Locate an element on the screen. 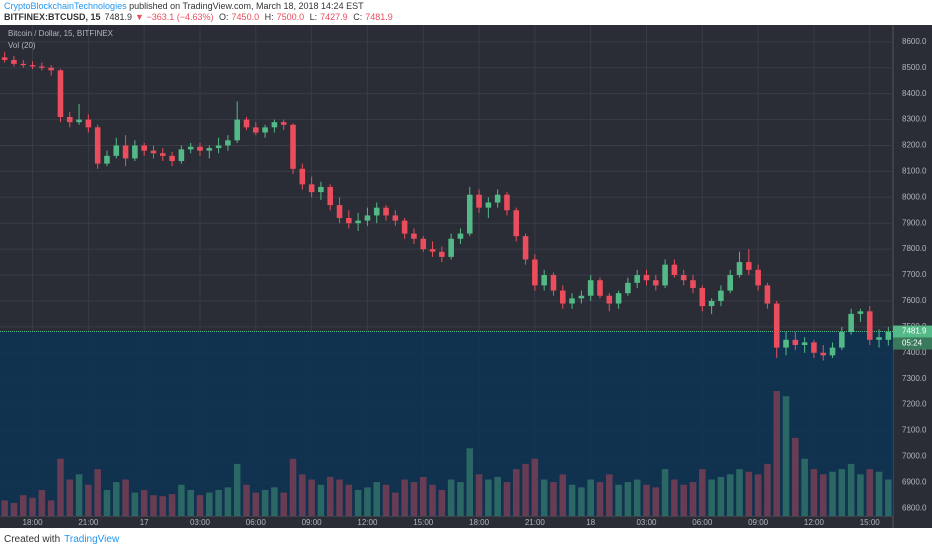  last-price-label: 7481.9 is located at coordinates (914, 331).